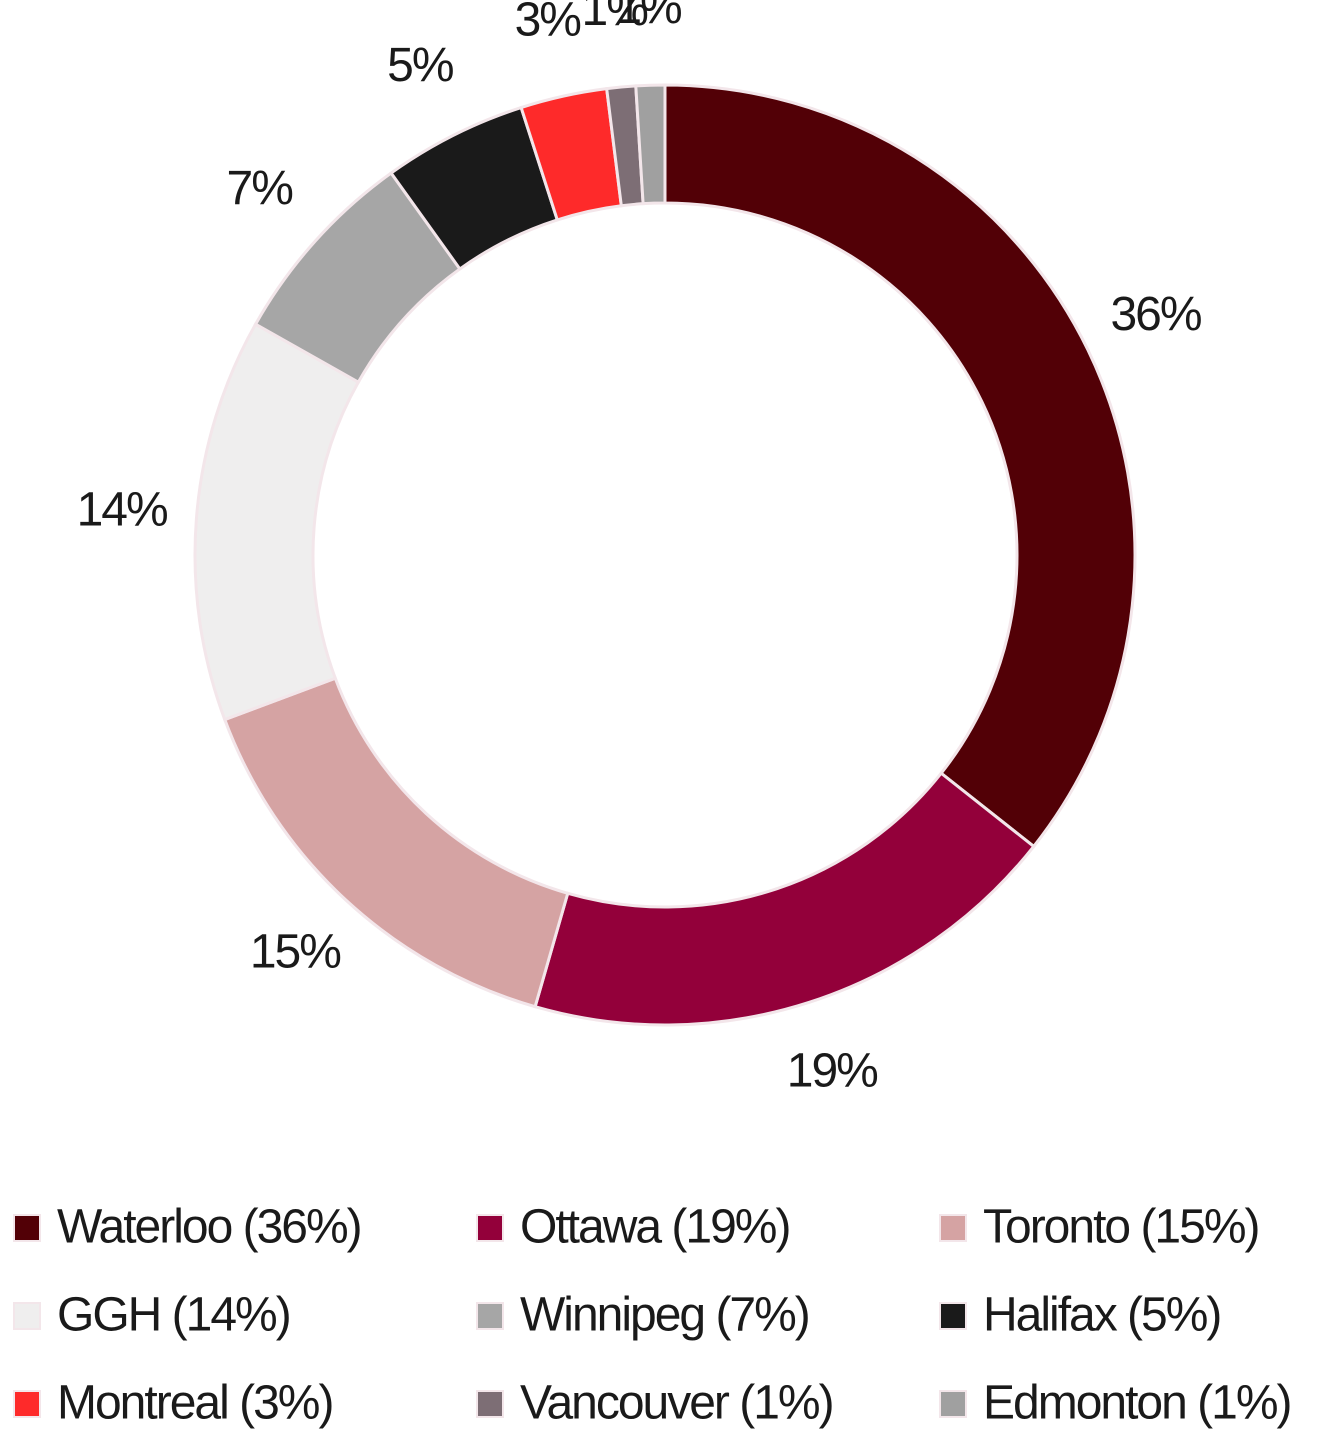 The height and width of the screenshot is (1435, 1322). I want to click on legend-label: Ottawa (19%), so click(654, 1227).